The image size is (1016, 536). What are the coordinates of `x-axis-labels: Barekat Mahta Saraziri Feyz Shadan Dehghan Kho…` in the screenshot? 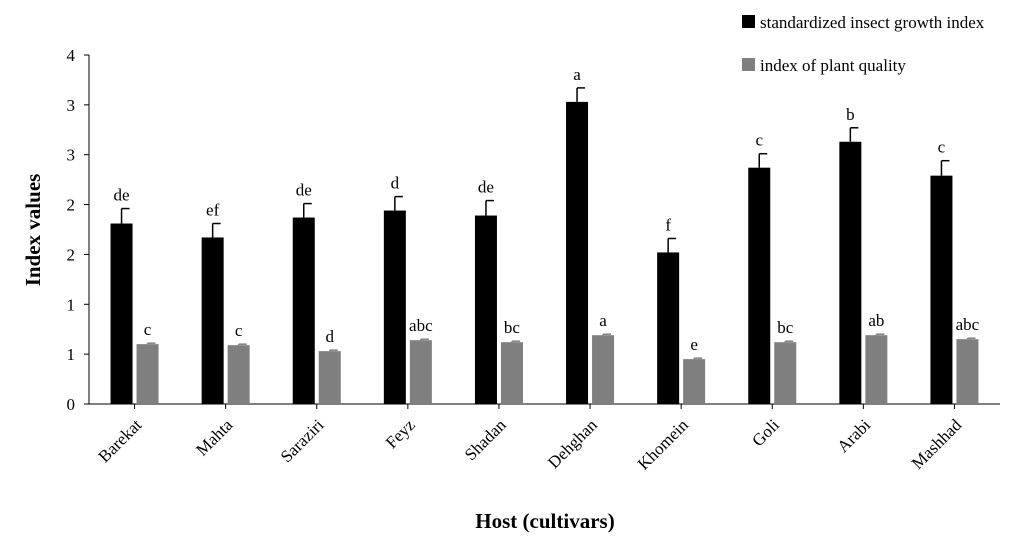 It's located at (530, 439).